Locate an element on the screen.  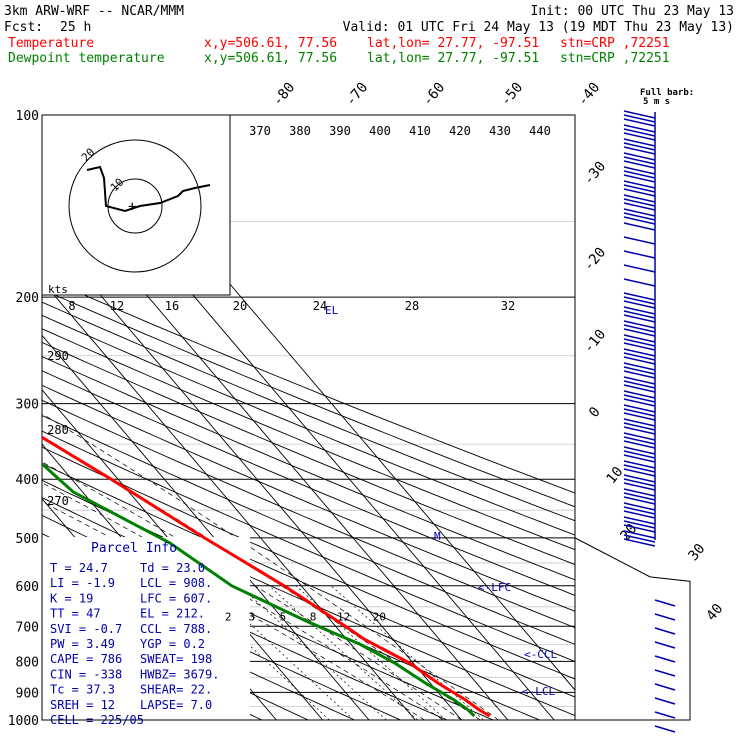
pressure-tick-label: 400 is located at coordinates (27, 480).